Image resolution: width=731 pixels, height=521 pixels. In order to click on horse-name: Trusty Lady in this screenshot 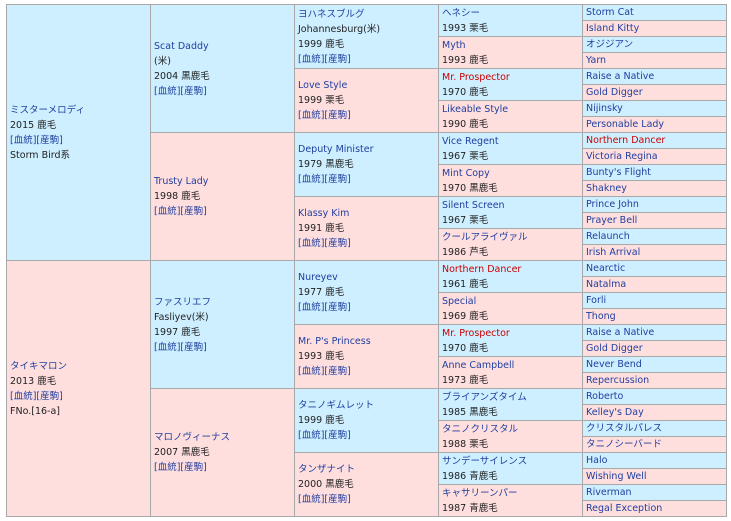, I will do `click(181, 181)`.